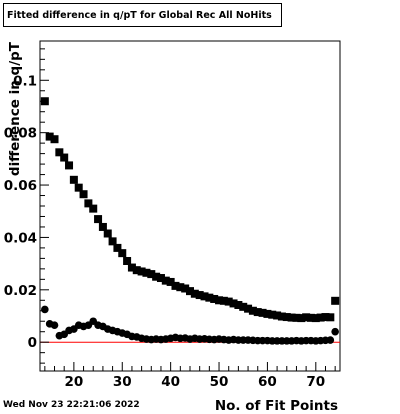 This screenshot has width=400, height=414. Describe the element at coordinates (71, 405) in the screenshot. I see `timestamp: Wed Nov 23 22:21:06 2022` at that location.